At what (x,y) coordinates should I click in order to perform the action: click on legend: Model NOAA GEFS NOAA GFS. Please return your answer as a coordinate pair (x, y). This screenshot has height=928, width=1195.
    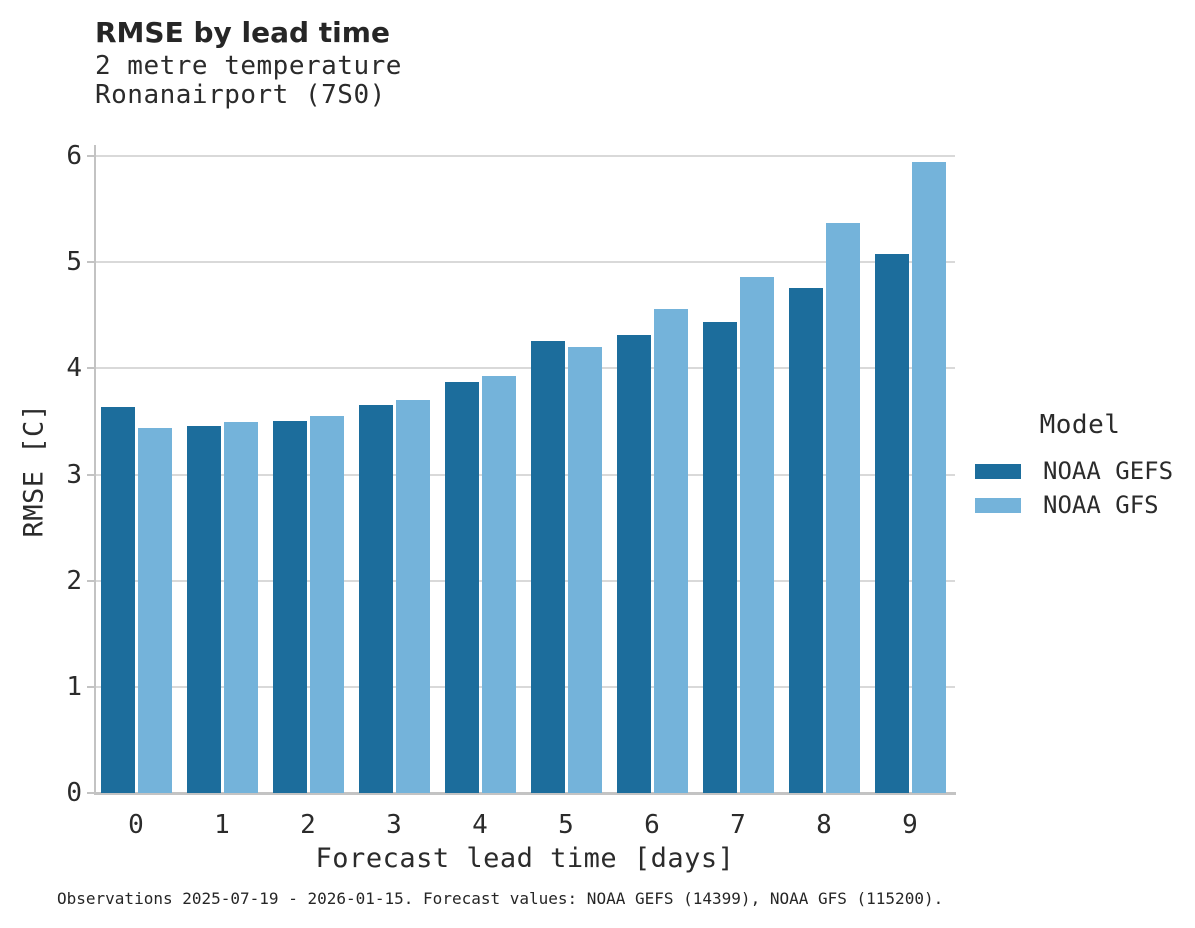
    Looking at the image, I should click on (1080, 466).